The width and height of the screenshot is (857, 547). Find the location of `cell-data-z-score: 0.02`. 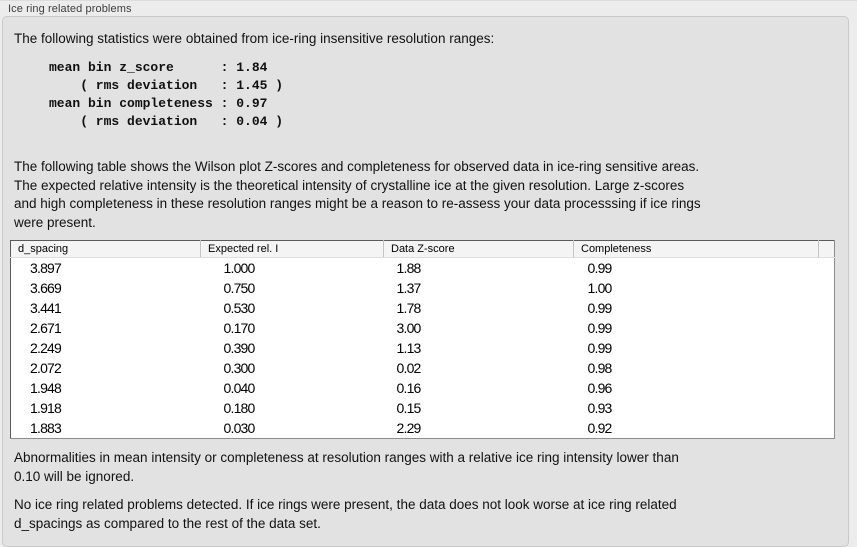

cell-data-z-score: 0.02 is located at coordinates (409, 368).